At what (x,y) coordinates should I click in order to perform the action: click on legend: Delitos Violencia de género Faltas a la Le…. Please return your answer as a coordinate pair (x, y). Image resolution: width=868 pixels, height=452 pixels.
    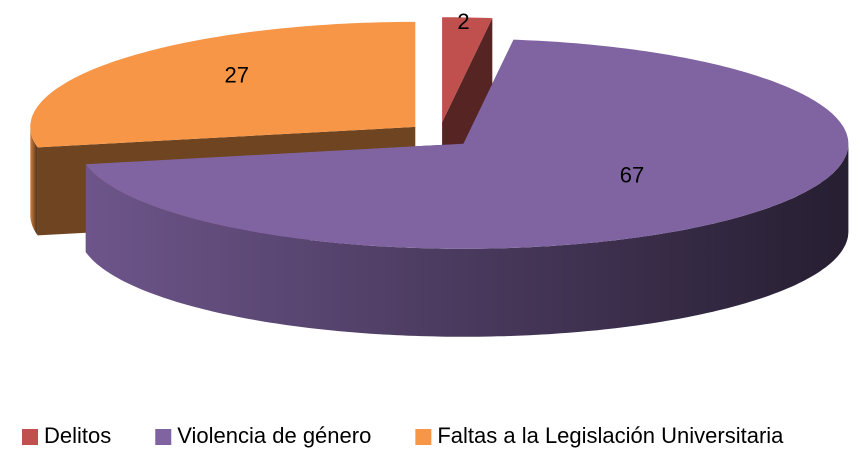
    Looking at the image, I should click on (403, 435).